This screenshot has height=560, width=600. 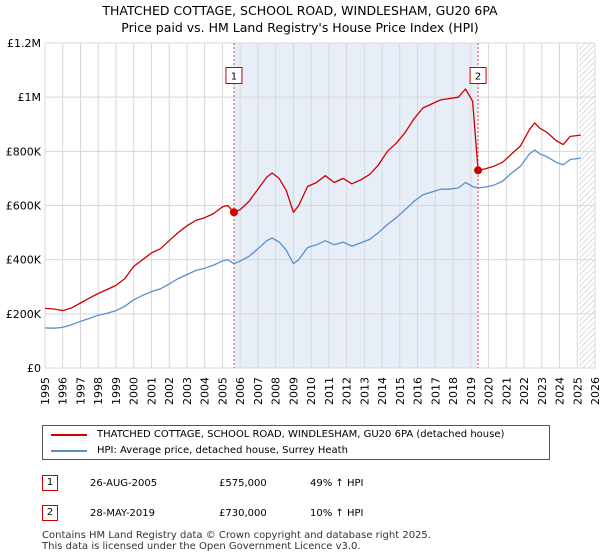 What do you see at coordinates (243, 513) in the screenshot?
I see `annotation-price: £730,000` at bounding box center [243, 513].